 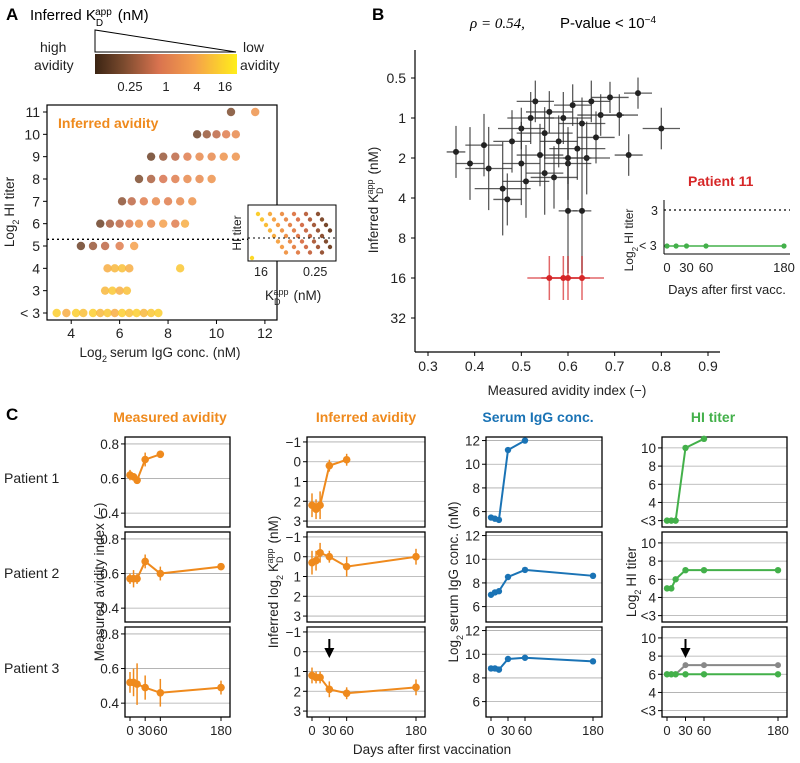 I want to click on row-label-patient-3: Patient 3, so click(x=31, y=668).